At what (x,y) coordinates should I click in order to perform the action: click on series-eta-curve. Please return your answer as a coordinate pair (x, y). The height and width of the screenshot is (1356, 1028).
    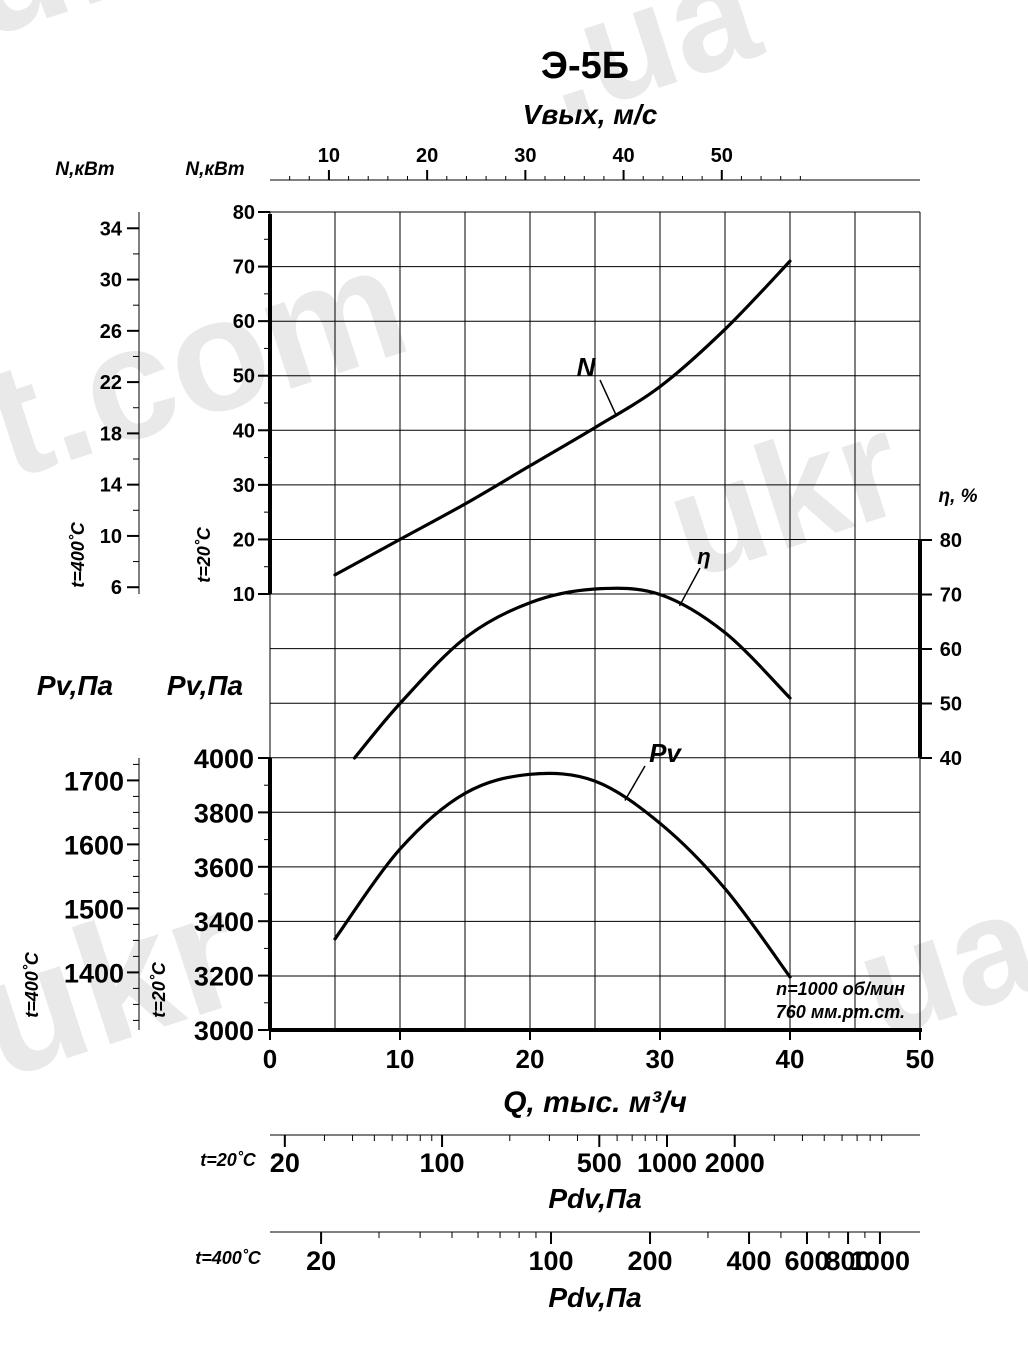
    Looking at the image, I should click on (572, 673).